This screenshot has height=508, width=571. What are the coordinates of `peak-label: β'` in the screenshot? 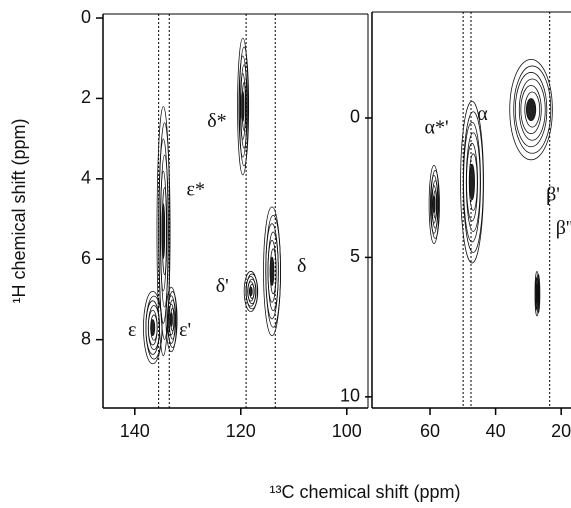 It's located at (553, 195).